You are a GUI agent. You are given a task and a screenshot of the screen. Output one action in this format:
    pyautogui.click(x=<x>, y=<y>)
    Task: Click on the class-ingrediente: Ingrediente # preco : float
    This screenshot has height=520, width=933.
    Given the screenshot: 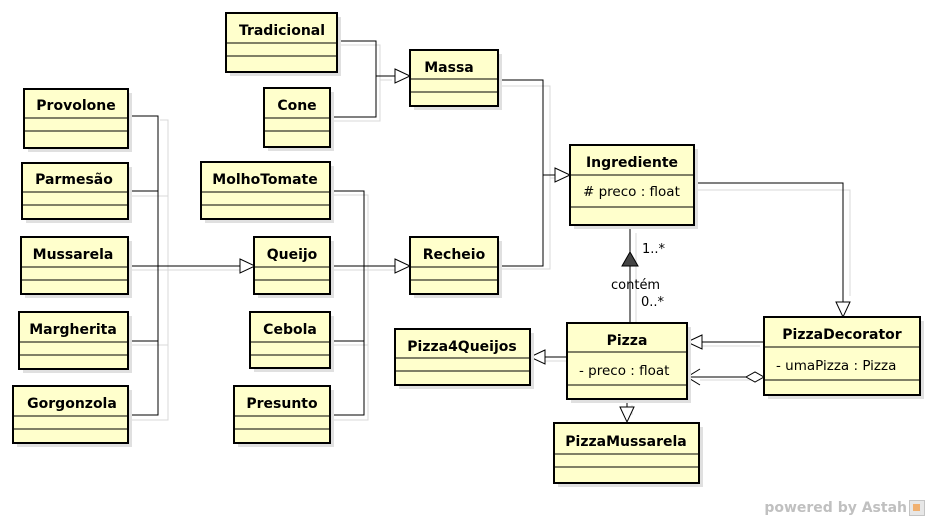 What is the action you would take?
    pyautogui.click(x=633, y=186)
    